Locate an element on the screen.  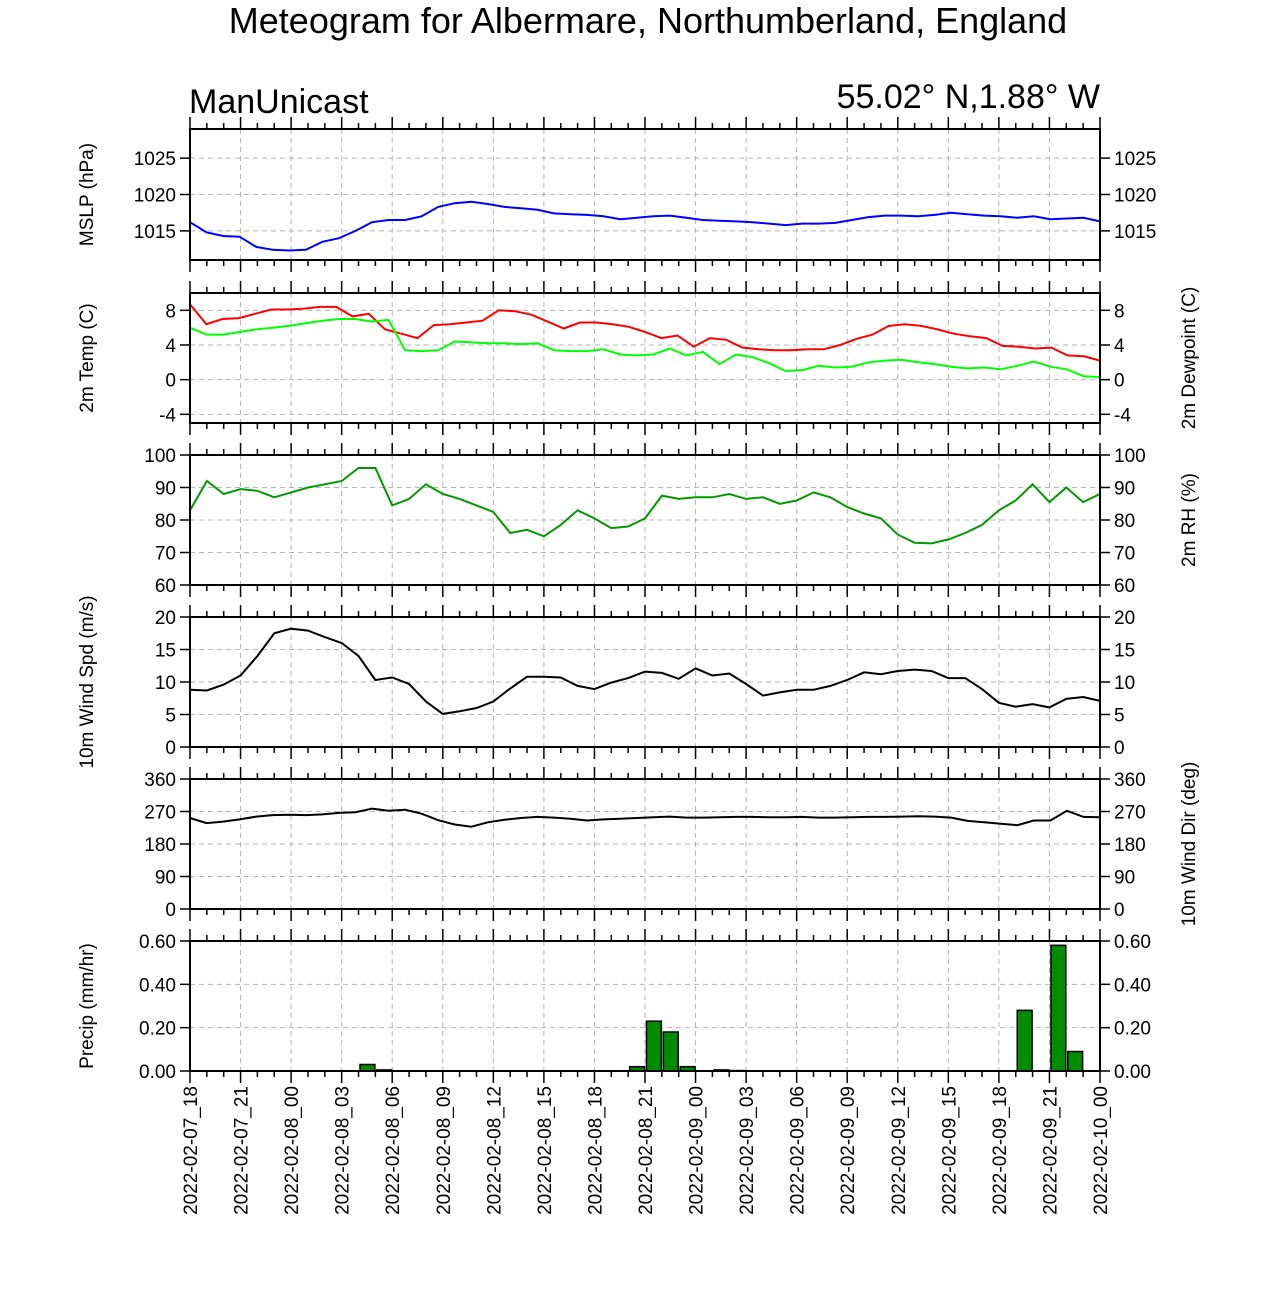
dewpoint-line is located at coordinates (645, 348).